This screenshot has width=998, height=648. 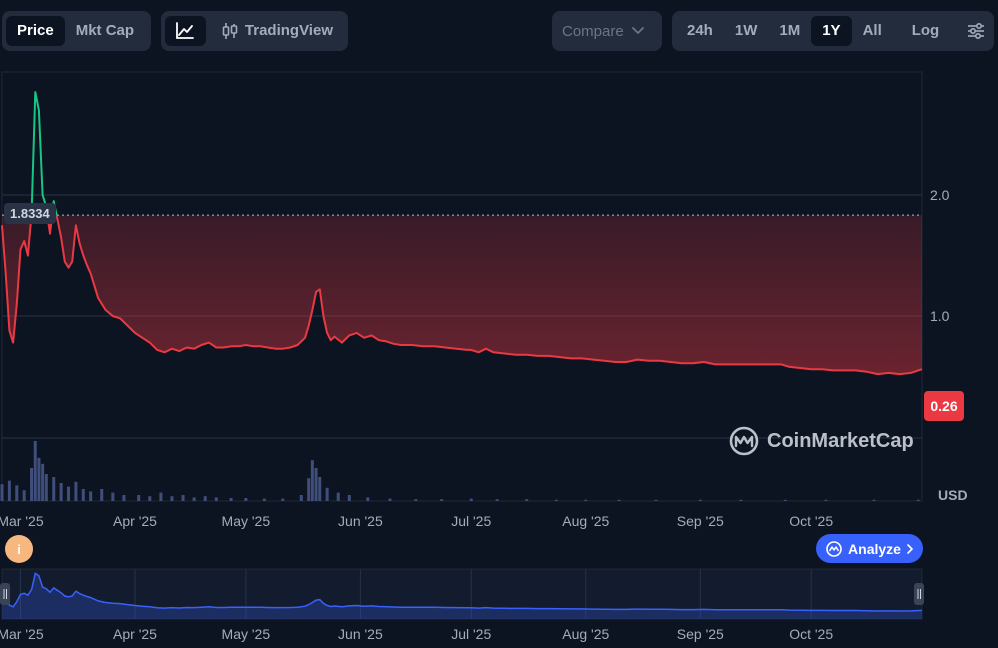 What do you see at coordinates (135, 521) in the screenshot?
I see `x-tick-label: Apr '25` at bounding box center [135, 521].